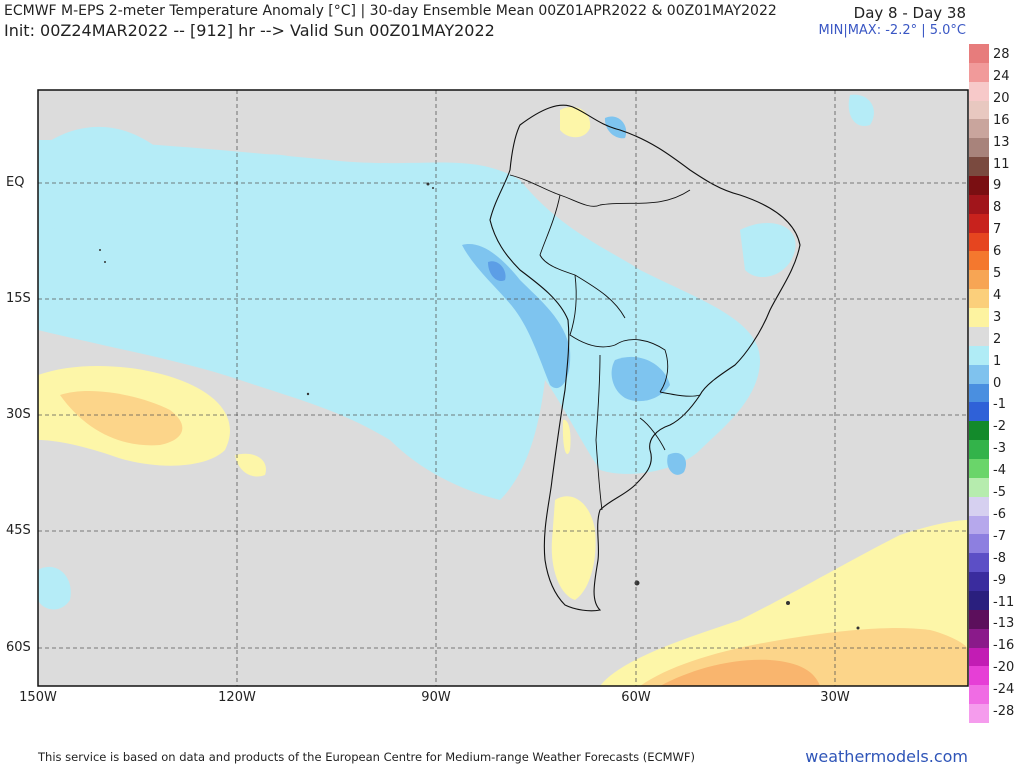  I want to click on colorbar-label: -9, so click(999, 580).